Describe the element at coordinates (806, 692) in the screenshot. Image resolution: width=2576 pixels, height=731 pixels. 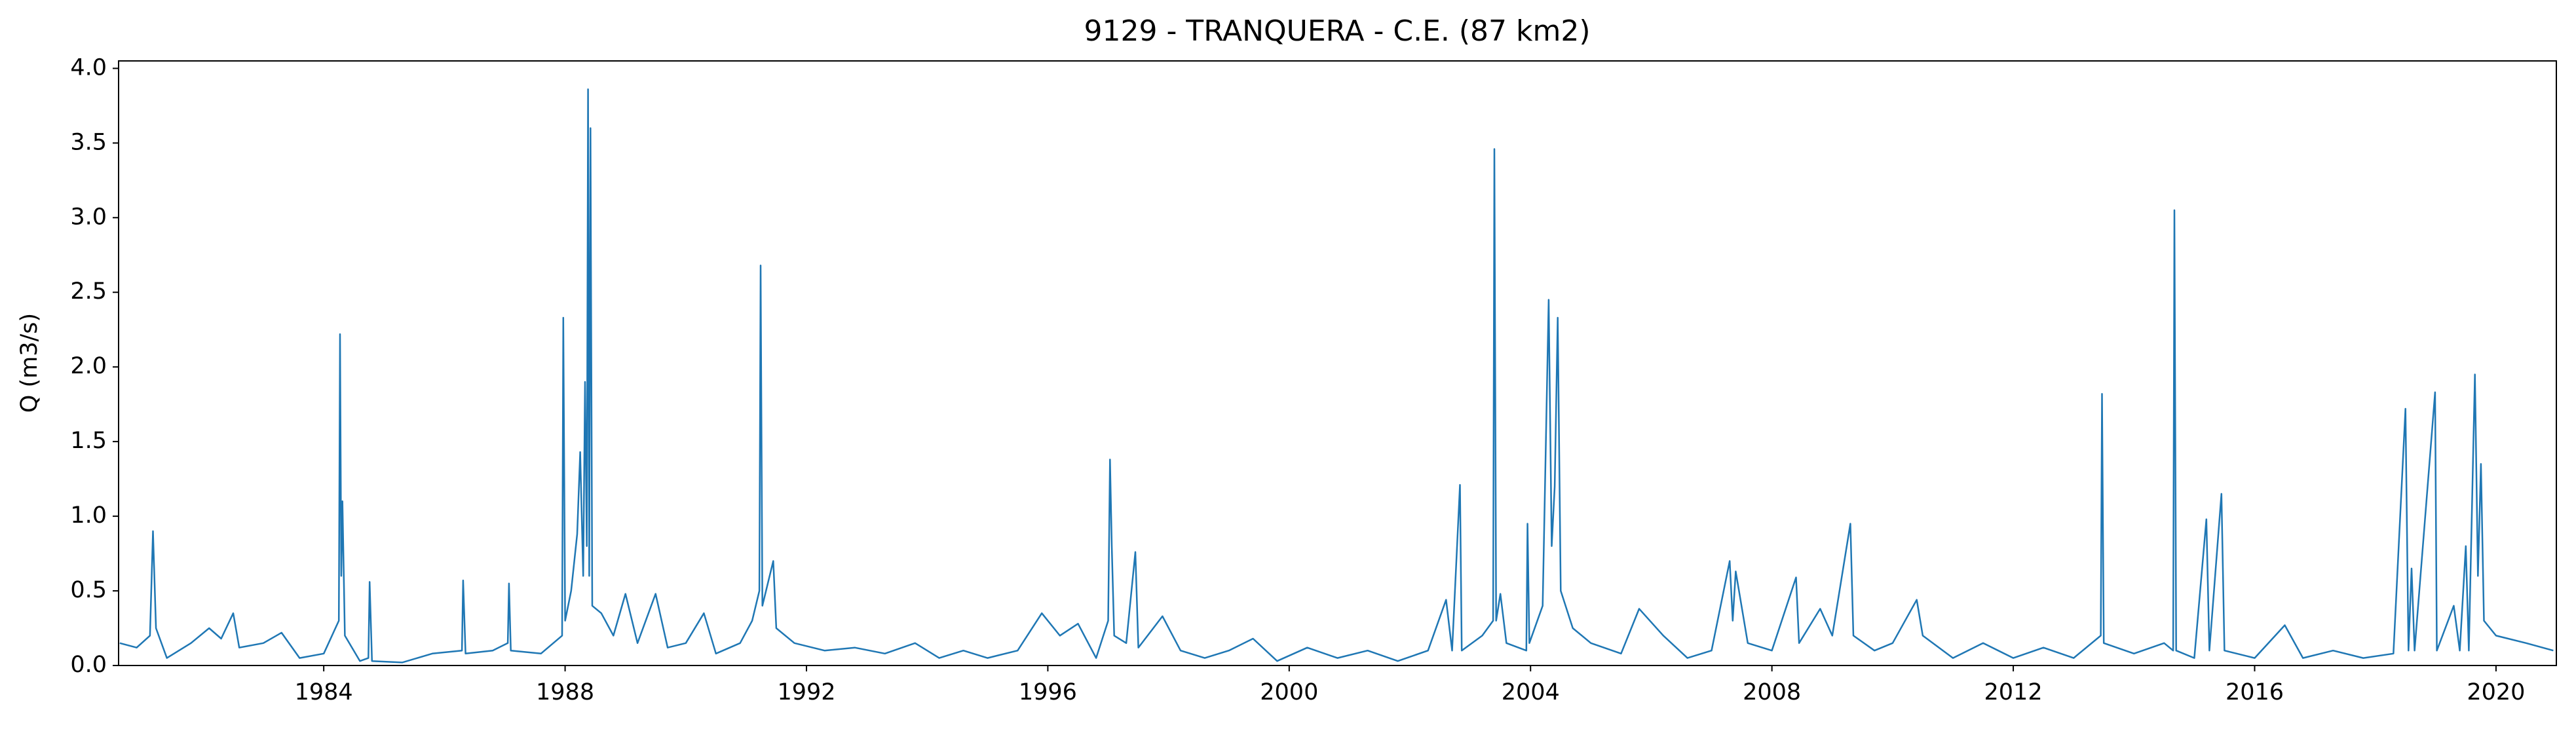
I see `x-tick-label: 1992` at that location.